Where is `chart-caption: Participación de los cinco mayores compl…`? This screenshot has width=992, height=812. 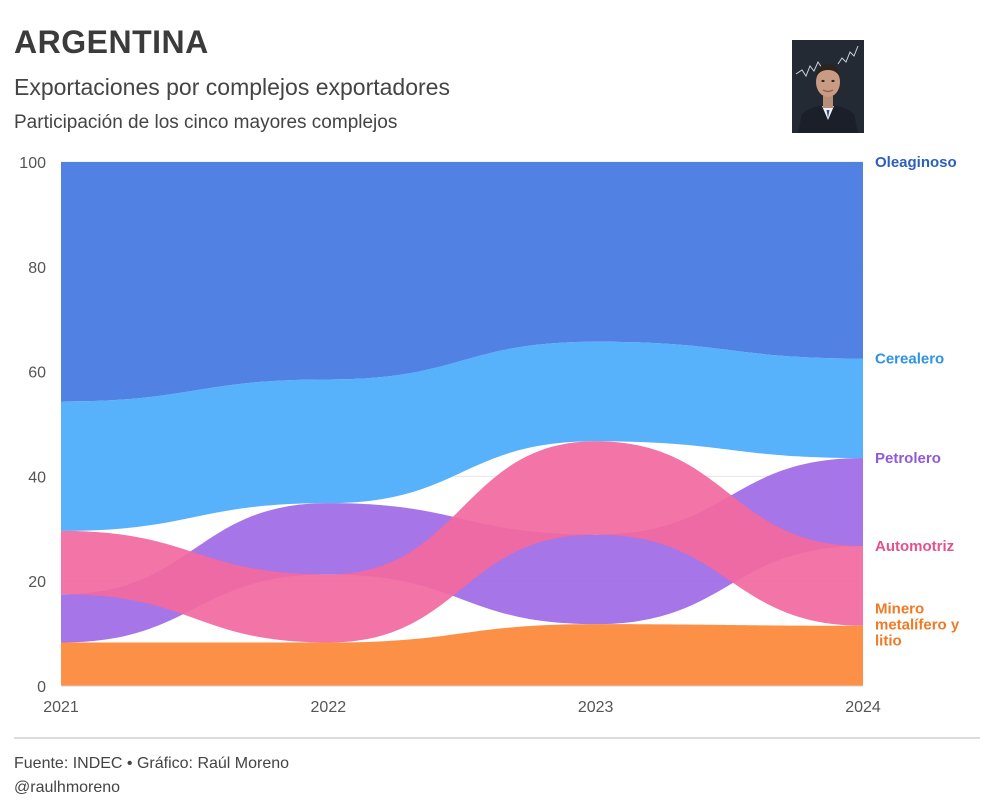
chart-caption: Participación de los cinco mayores compl… is located at coordinates (206, 122).